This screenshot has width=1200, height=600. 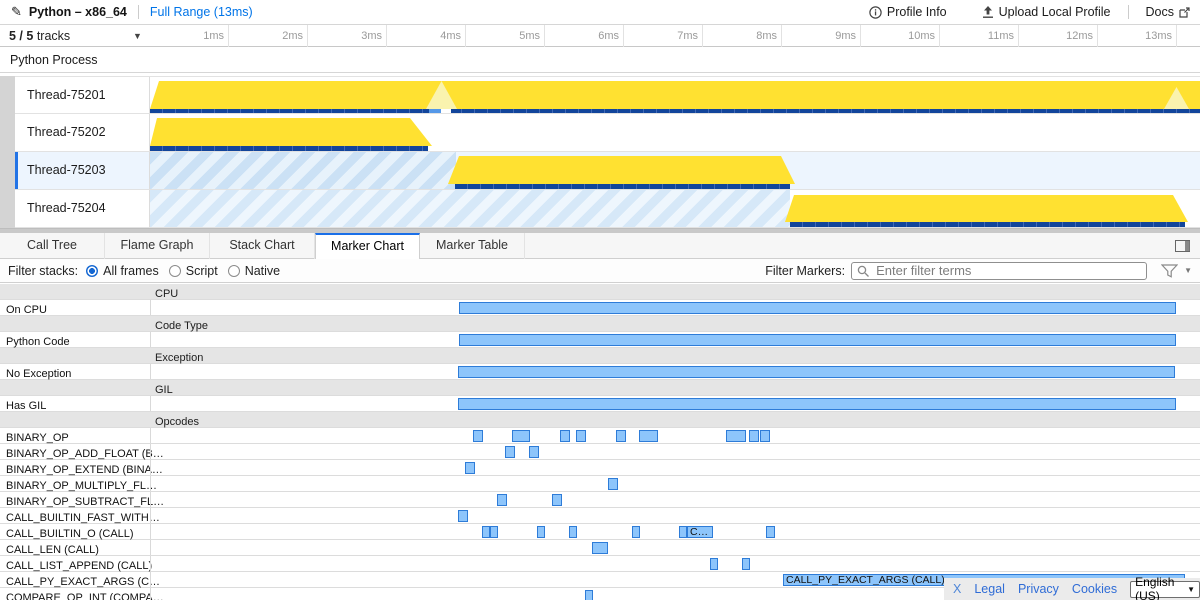 I want to click on tab-marker-table: Marker Table, so click(x=472, y=246).